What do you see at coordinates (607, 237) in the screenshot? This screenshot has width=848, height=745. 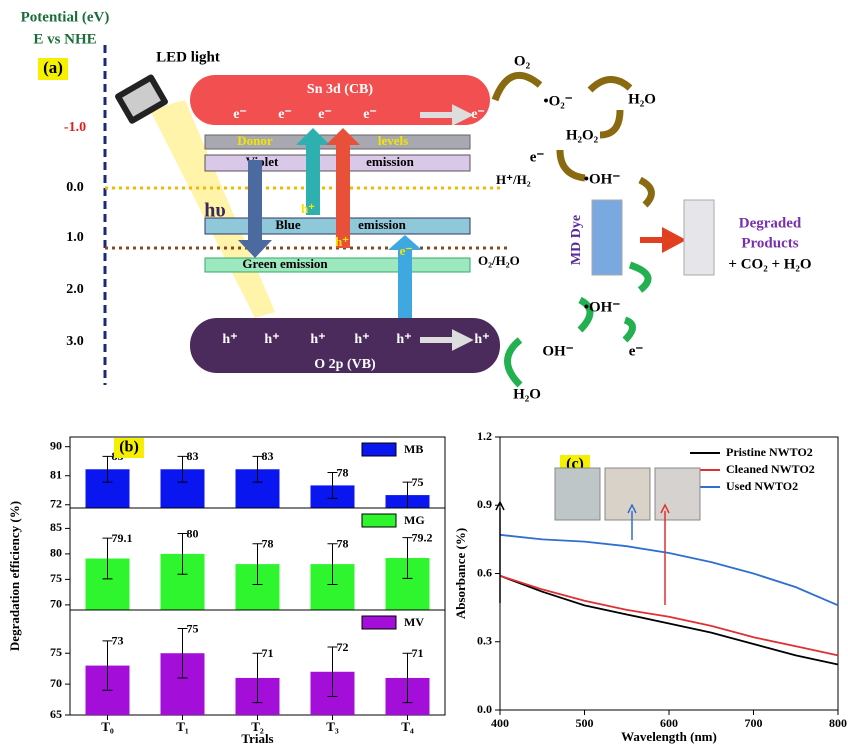 I see `dye-vial` at bounding box center [607, 237].